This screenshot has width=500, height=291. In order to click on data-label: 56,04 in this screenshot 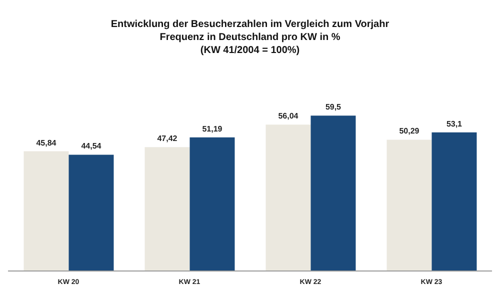, I will do `click(288, 116)`.